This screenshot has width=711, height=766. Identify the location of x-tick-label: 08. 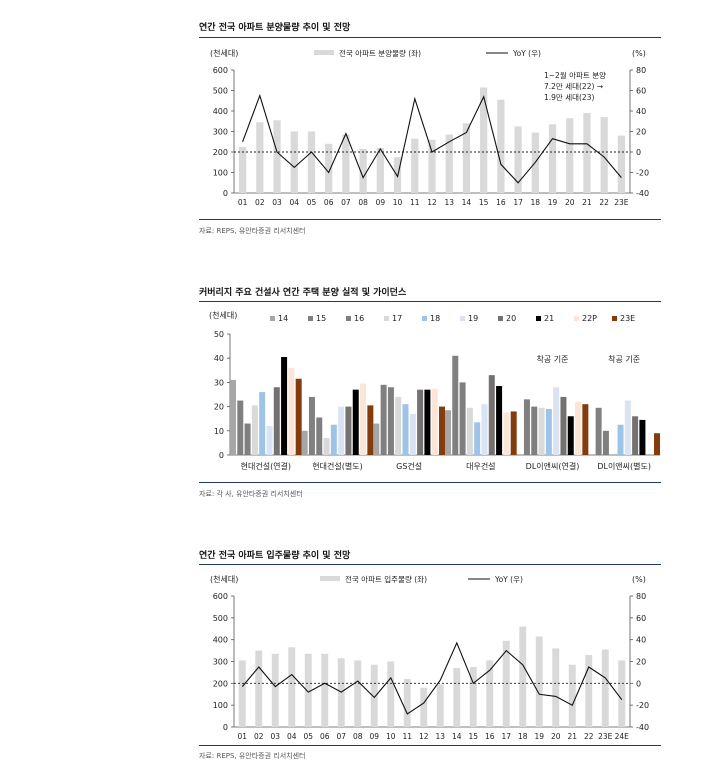
(358, 736).